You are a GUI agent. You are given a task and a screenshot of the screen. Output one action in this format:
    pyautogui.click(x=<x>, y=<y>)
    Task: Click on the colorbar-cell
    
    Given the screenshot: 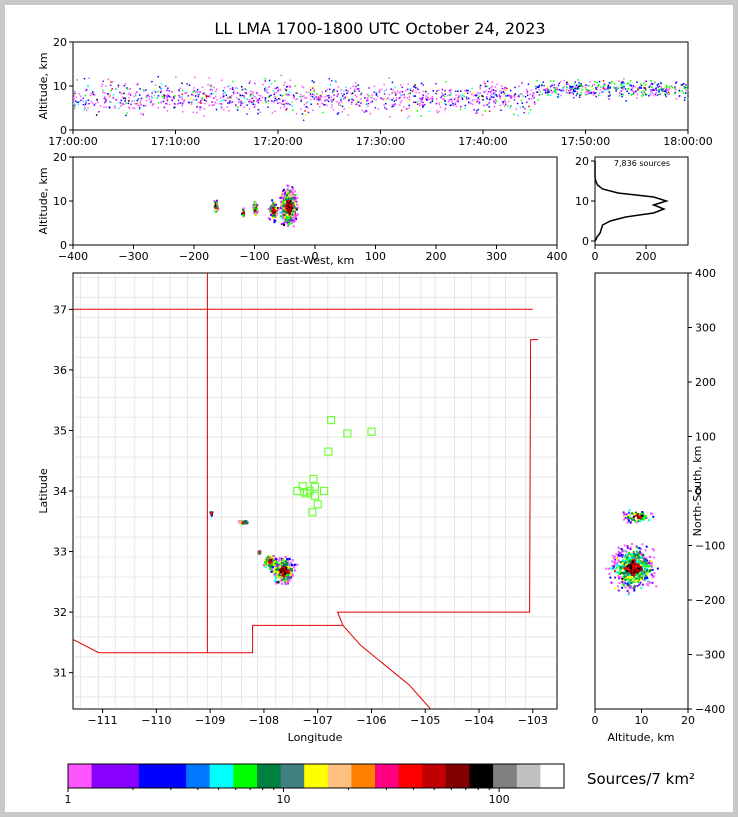 What is the action you would take?
    pyautogui.click(x=316, y=776)
    